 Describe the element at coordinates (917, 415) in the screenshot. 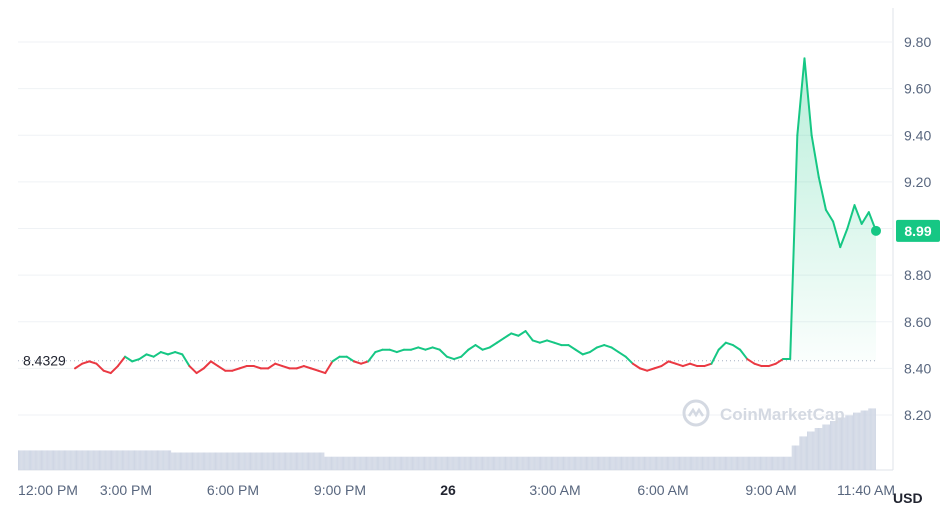

I see `y-tick-label: 8.20` at that location.